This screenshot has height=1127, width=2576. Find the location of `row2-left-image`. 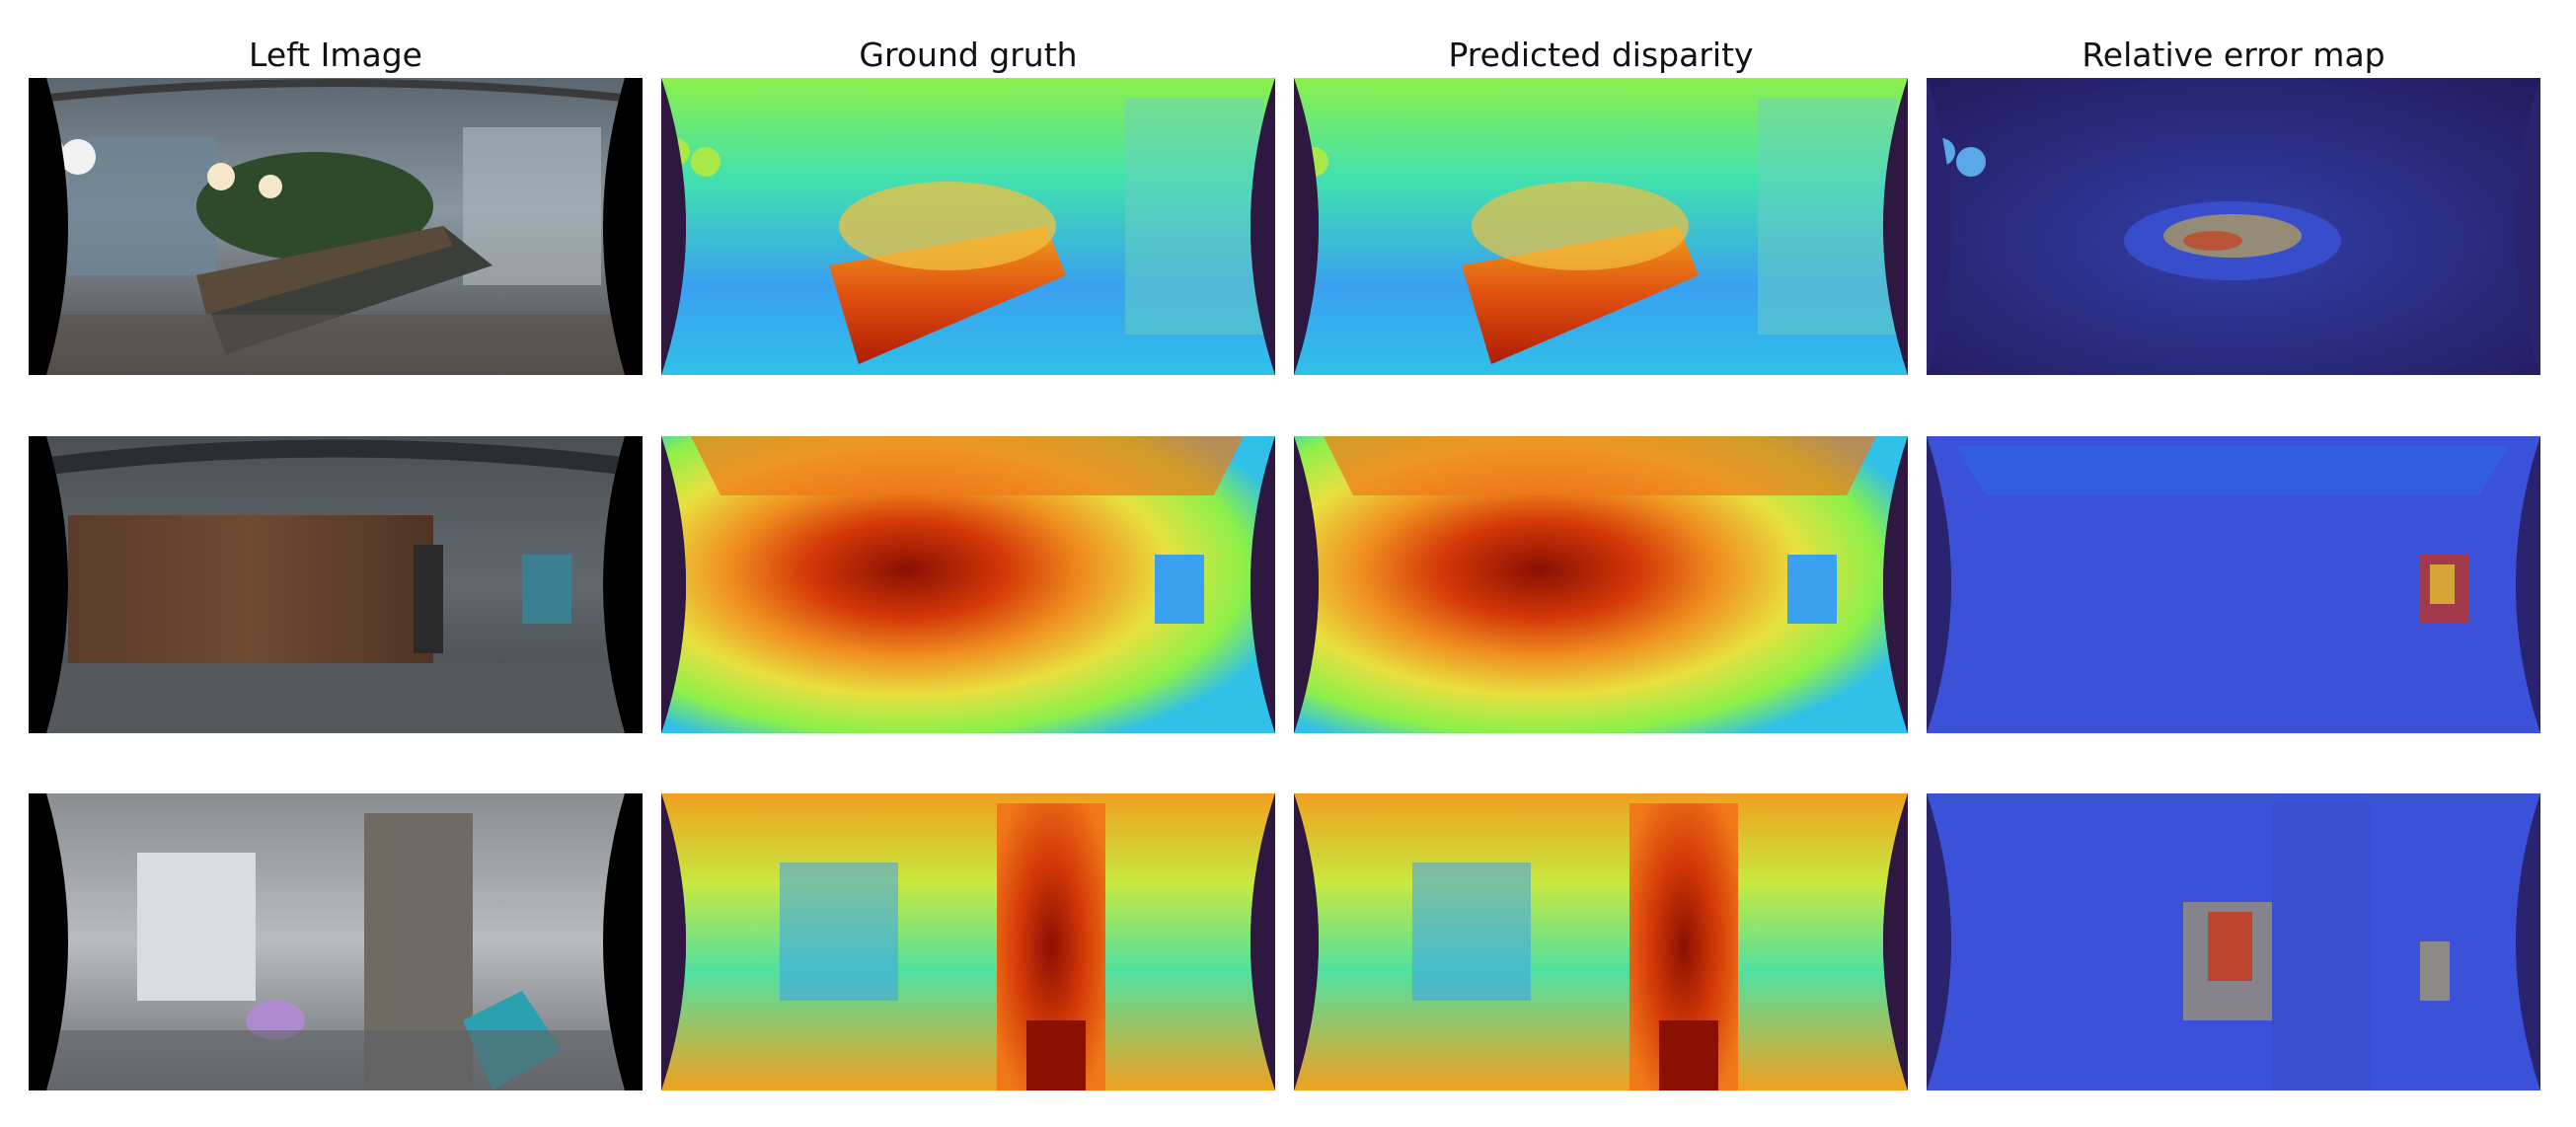

row2-left-image is located at coordinates (336, 585).